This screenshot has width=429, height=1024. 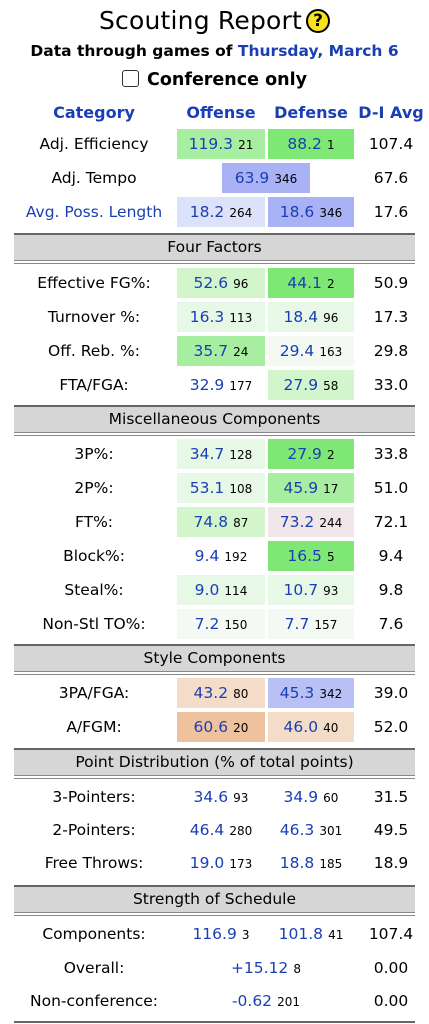 What do you see at coordinates (391, 283) in the screenshot?
I see `d1-avg-value: 50.9` at bounding box center [391, 283].